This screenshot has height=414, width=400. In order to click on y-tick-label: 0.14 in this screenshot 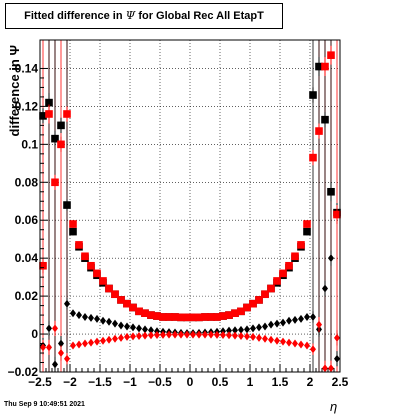, I will do `click(27, 68)`.